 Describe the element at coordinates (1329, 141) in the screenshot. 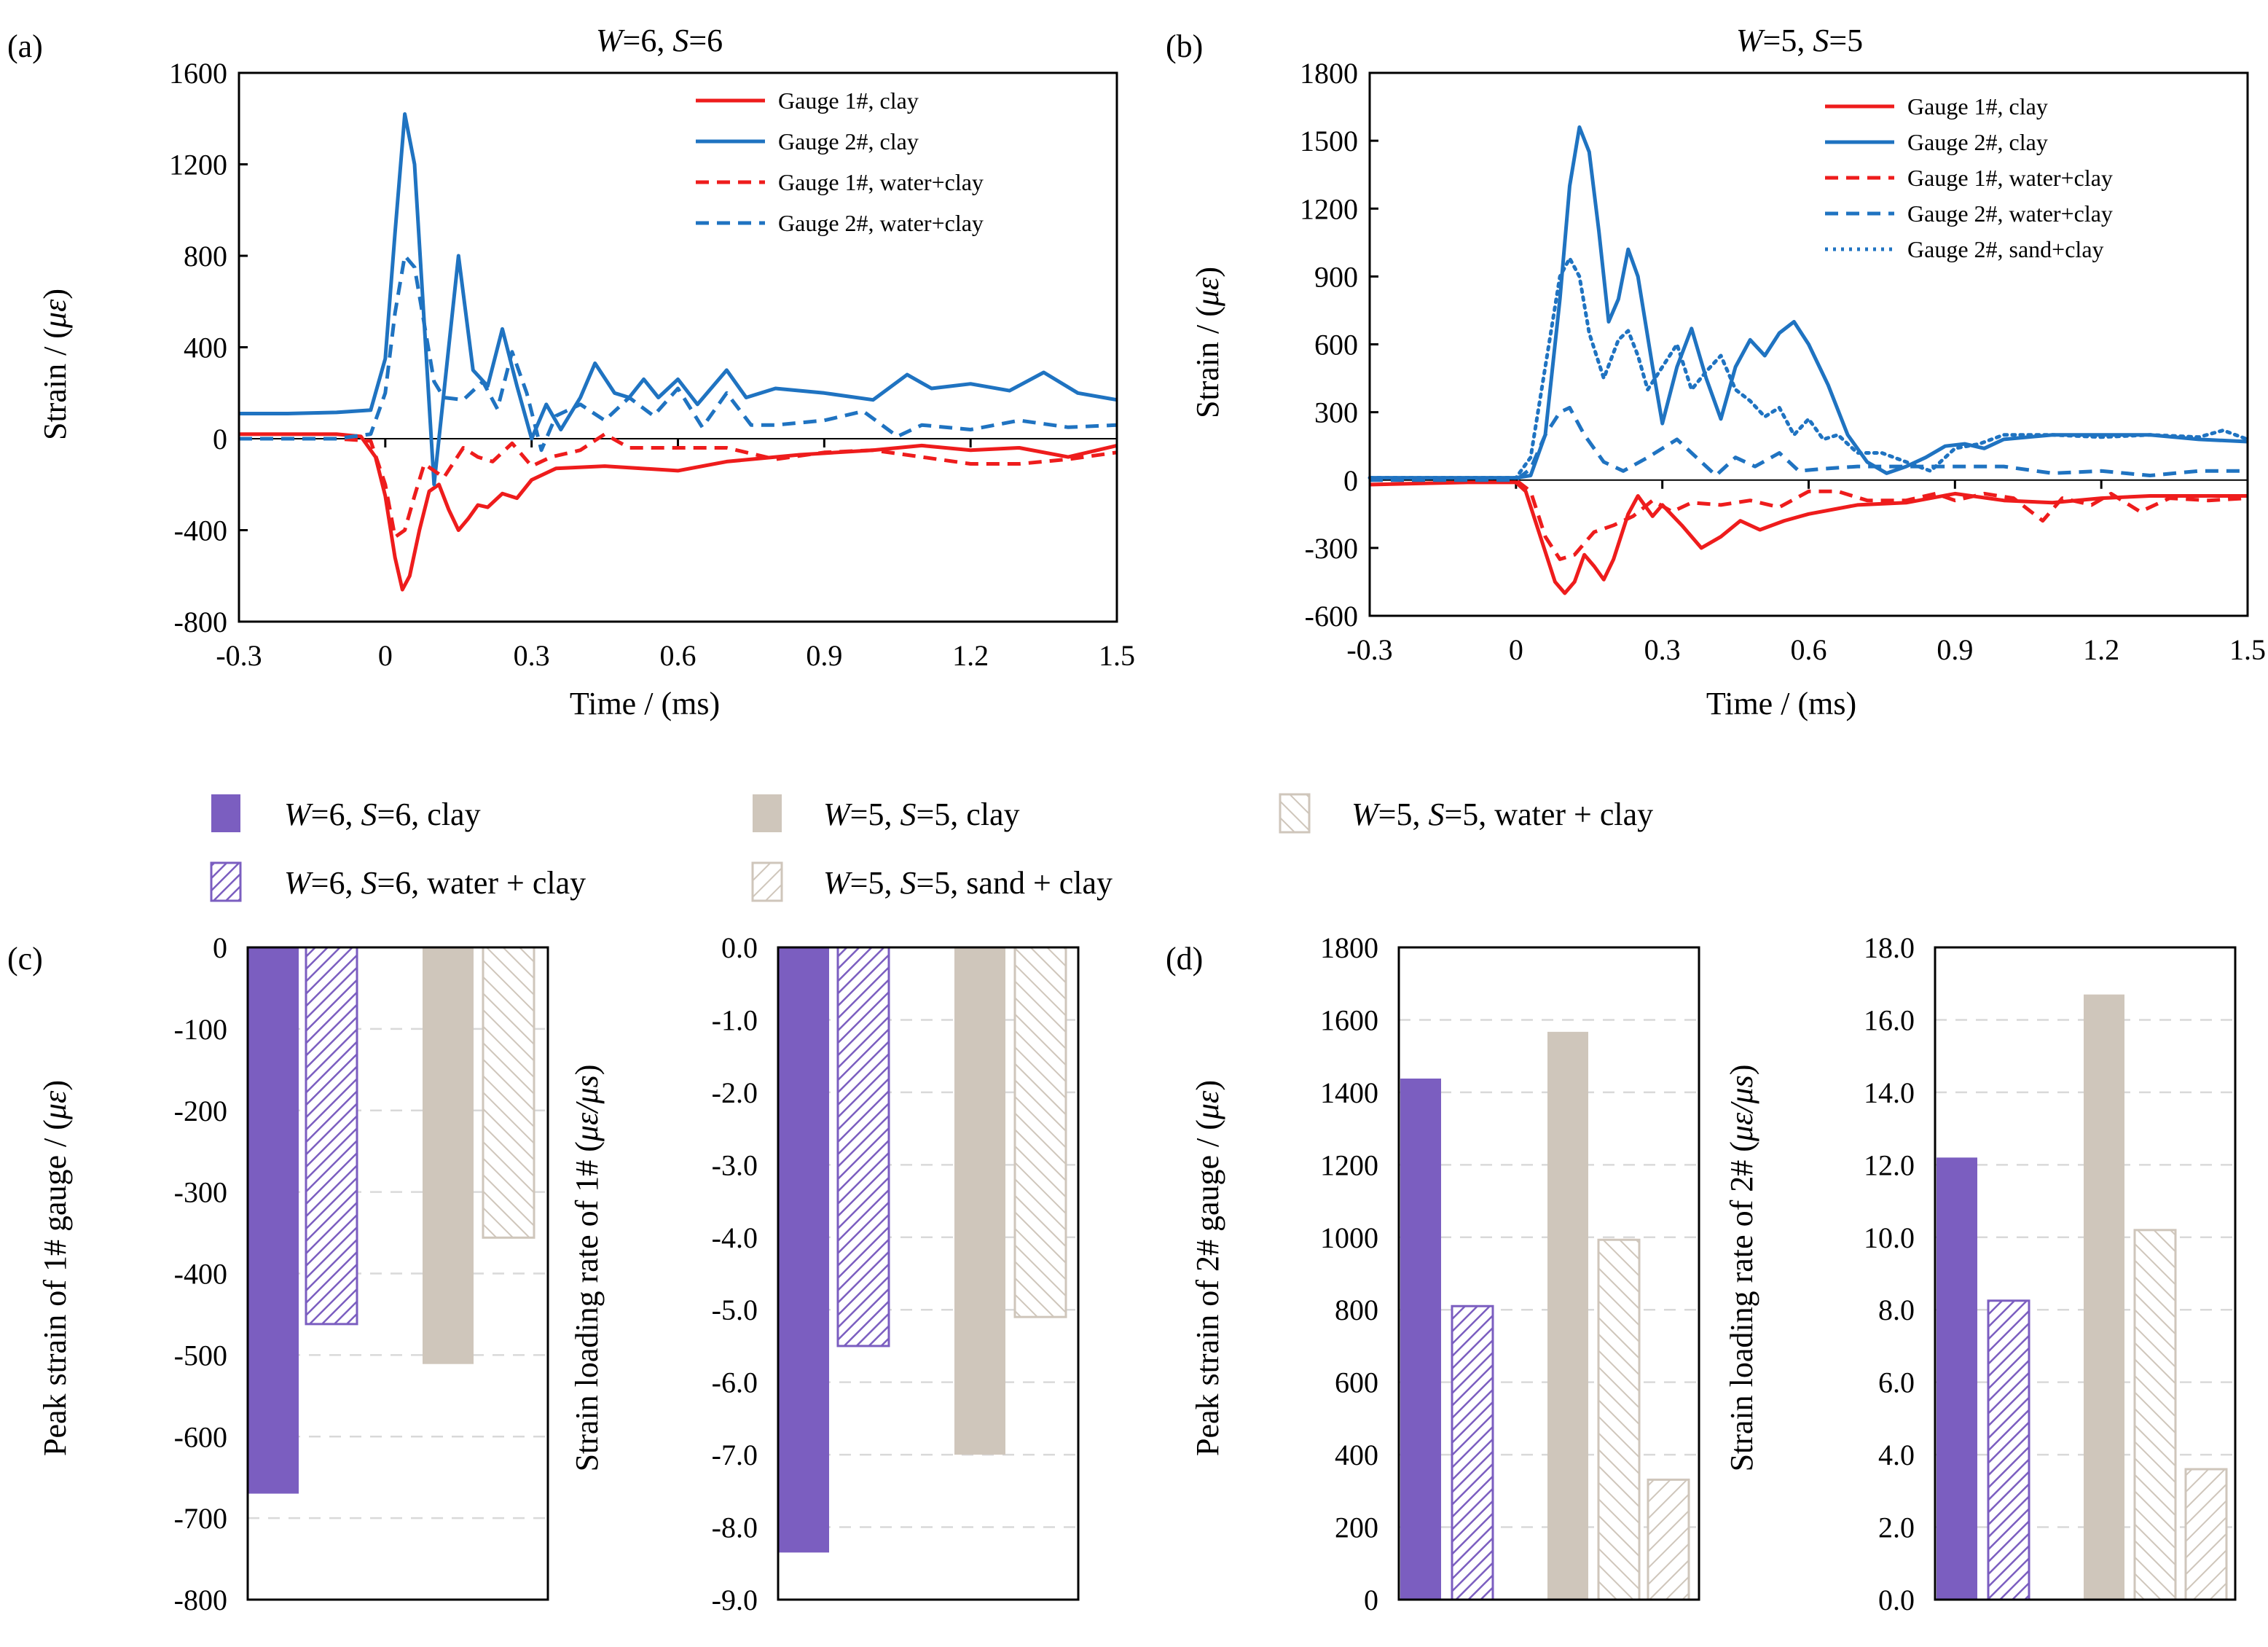

I see `y-tick-label: 1500` at that location.